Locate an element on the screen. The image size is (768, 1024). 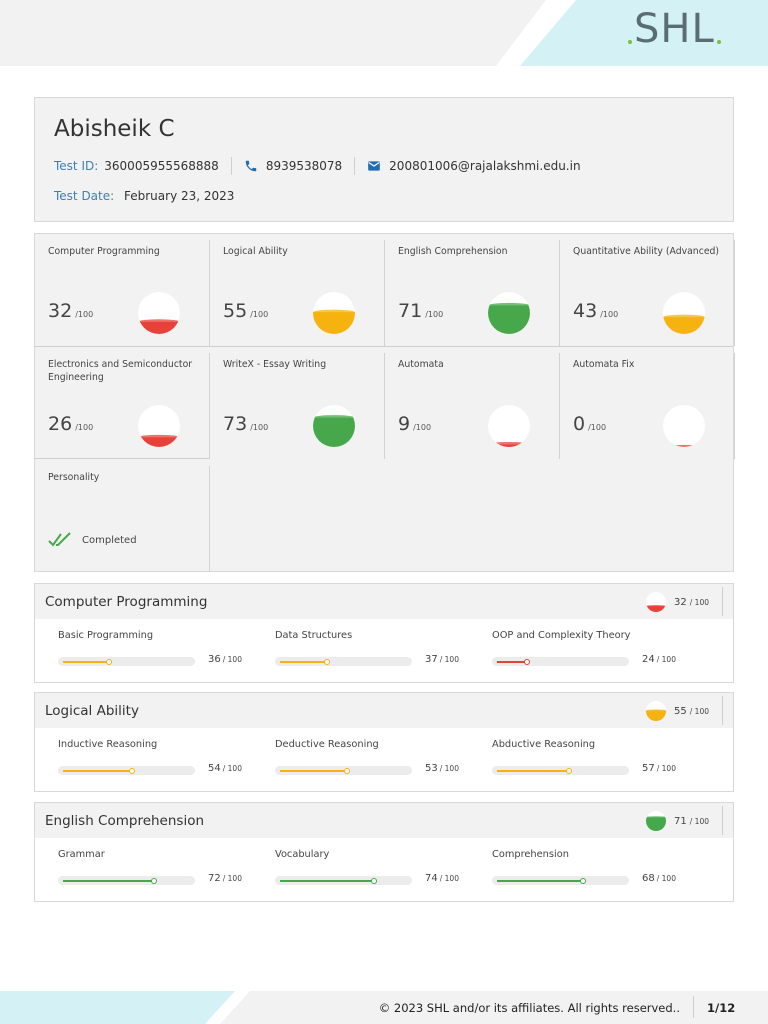
score-card-title: Quantitative Ability (Advanced) is located at coordinates (646, 251).